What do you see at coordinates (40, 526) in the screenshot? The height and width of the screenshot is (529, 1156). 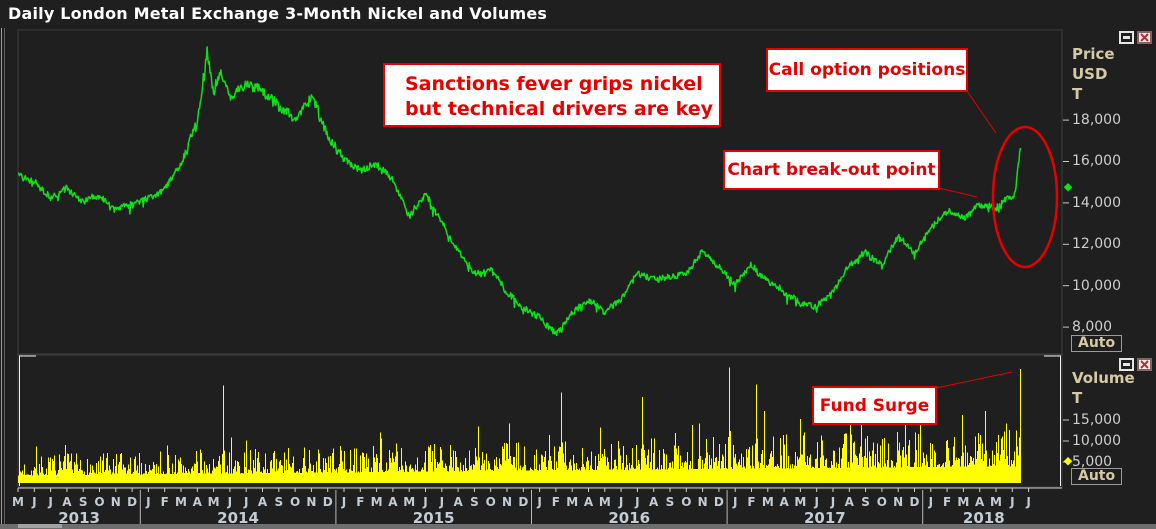 I see `scrollbar-thumb` at bounding box center [40, 526].